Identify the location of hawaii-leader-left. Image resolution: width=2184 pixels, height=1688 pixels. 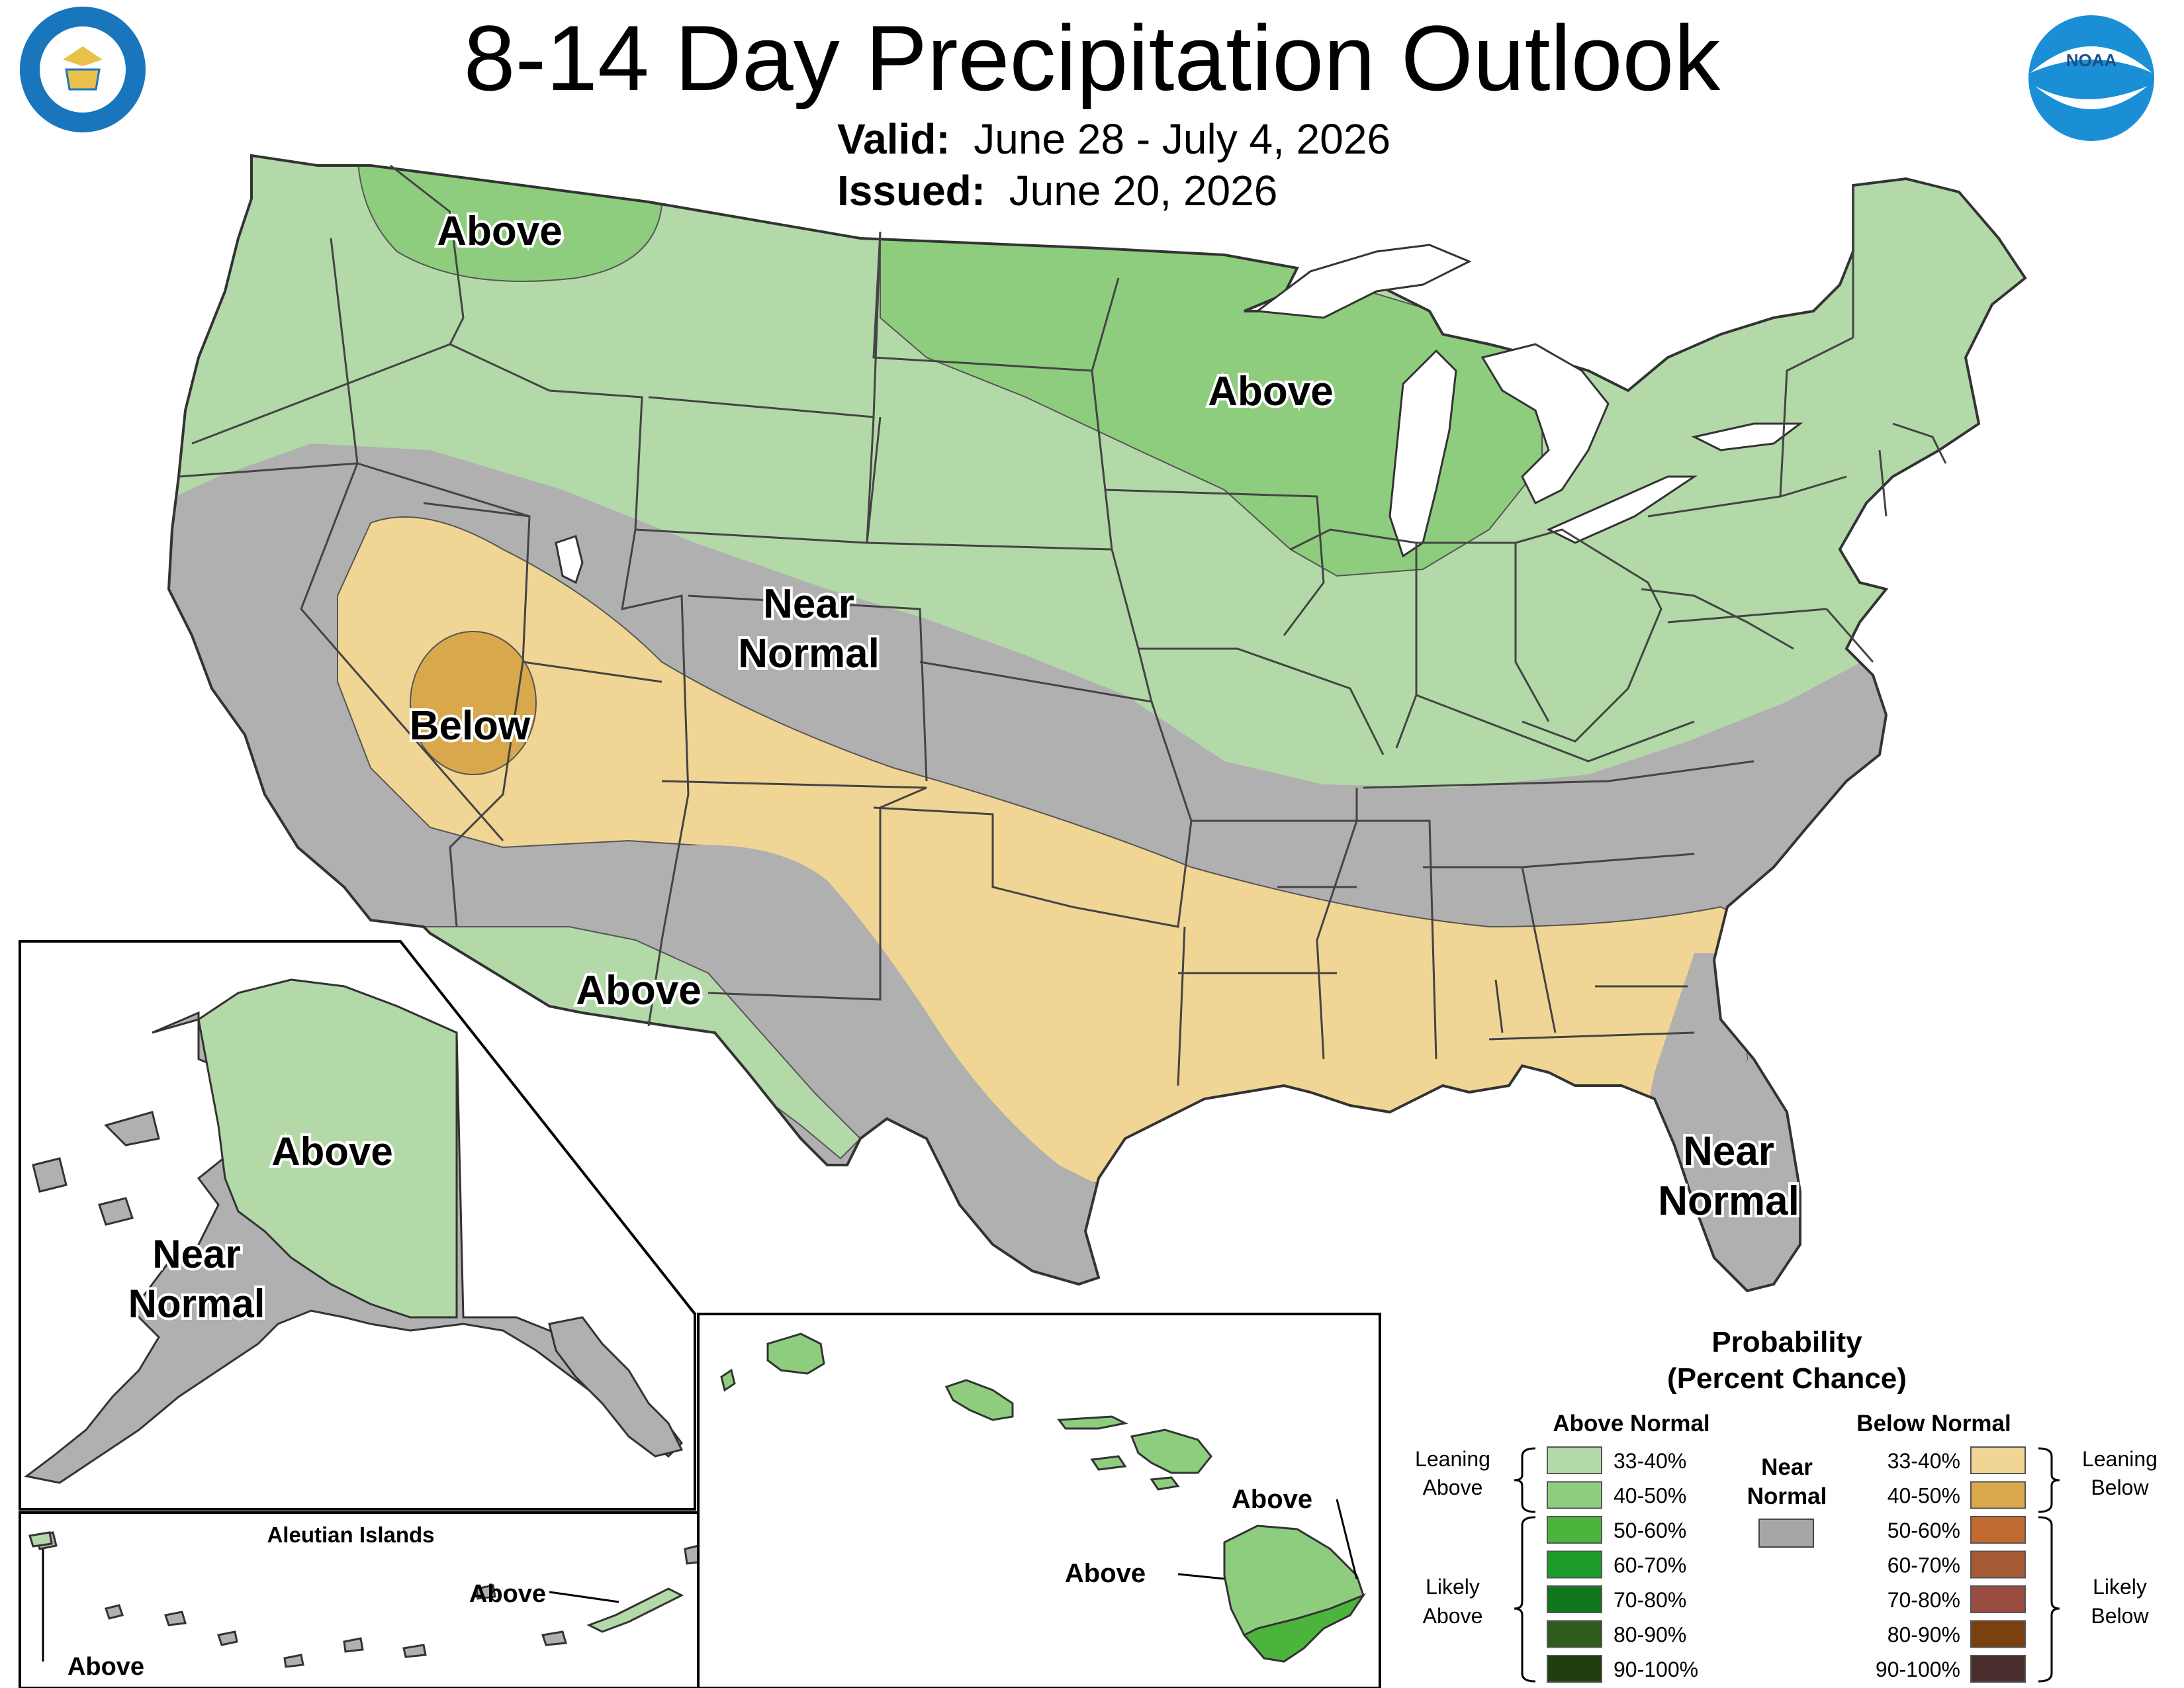
(1201, 1576).